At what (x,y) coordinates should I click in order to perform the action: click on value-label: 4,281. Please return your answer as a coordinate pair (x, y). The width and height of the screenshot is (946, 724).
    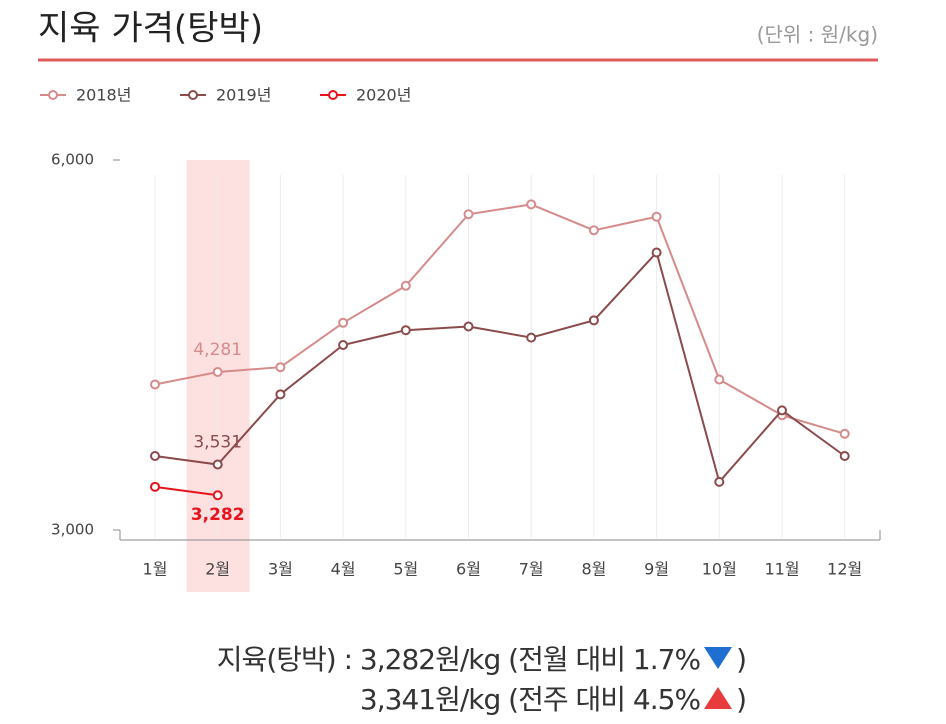
    Looking at the image, I should click on (217, 350).